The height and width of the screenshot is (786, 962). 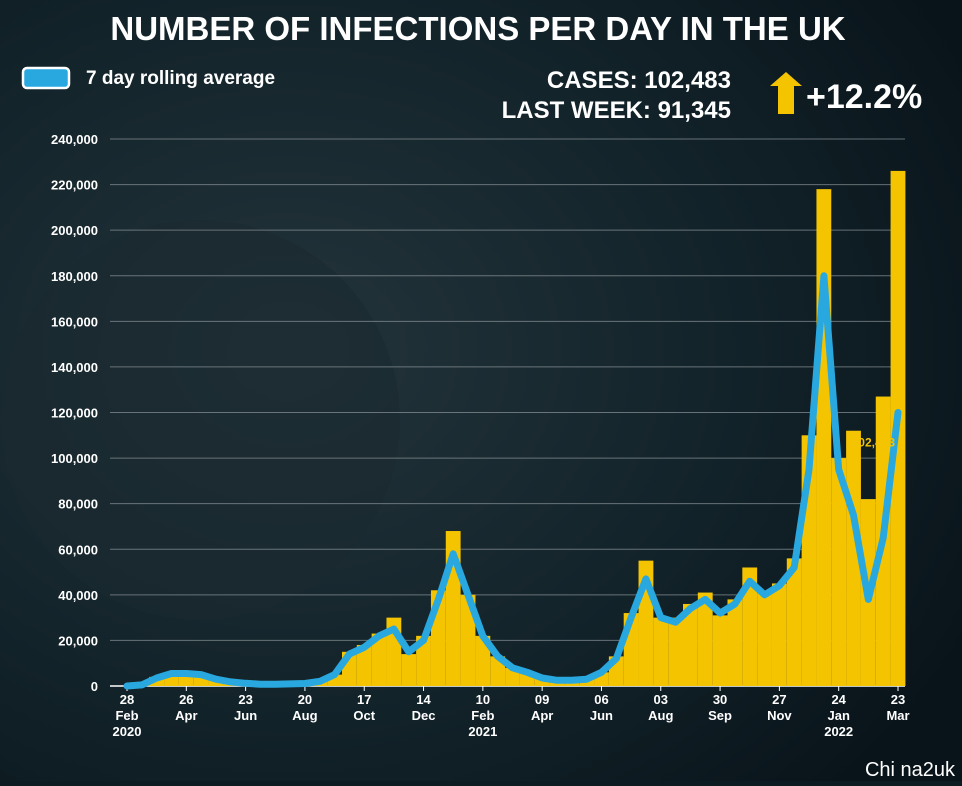 I want to click on x-tick-label: 23 Jun, so click(x=245, y=707).